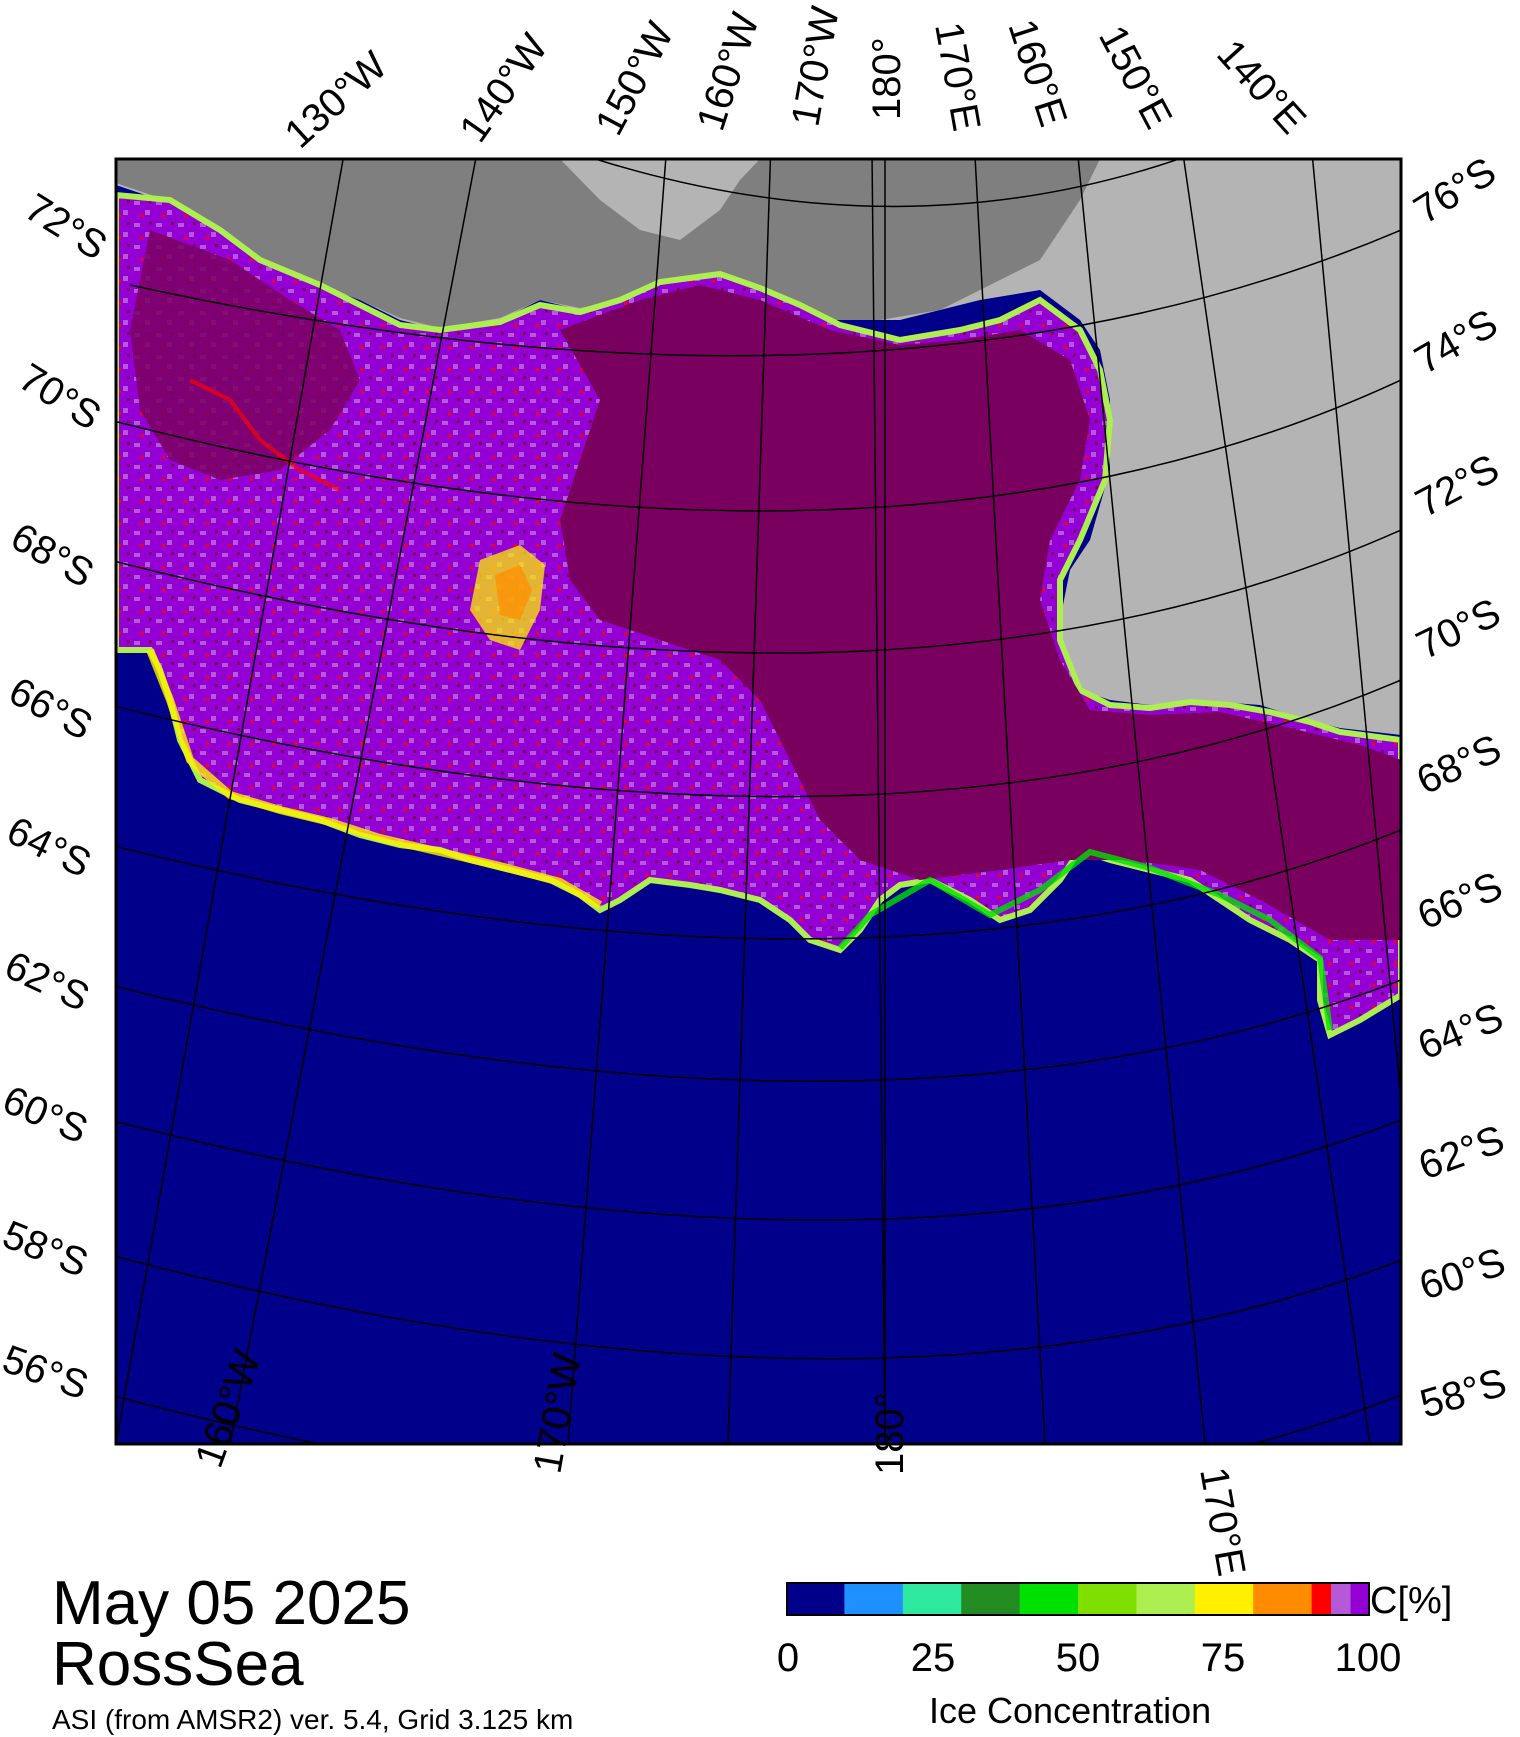 This screenshot has height=1737, width=1520. Describe the element at coordinates (728, 71) in the screenshot. I see `lon-label: 160°W` at that location.